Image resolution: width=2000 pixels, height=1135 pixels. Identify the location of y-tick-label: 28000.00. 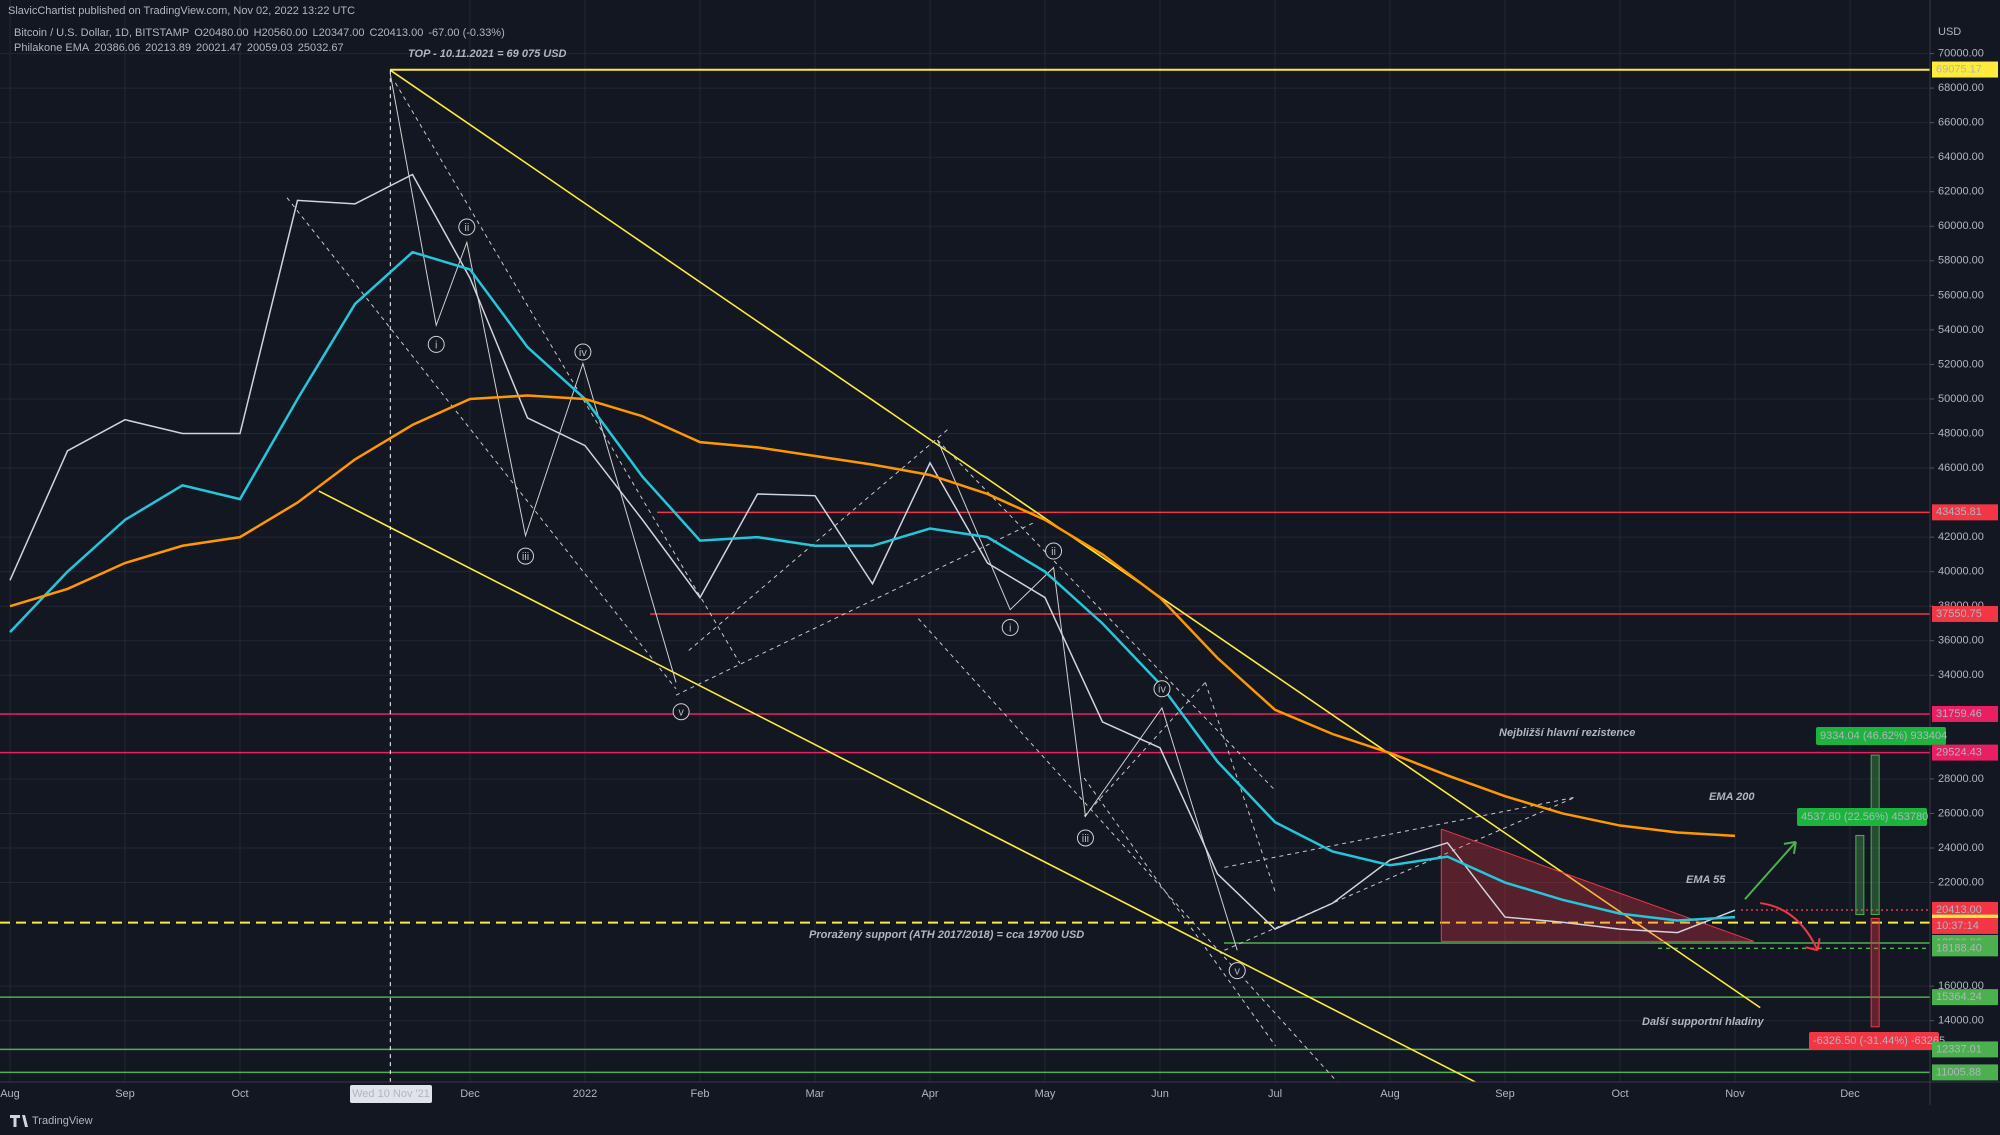
(1961, 779).